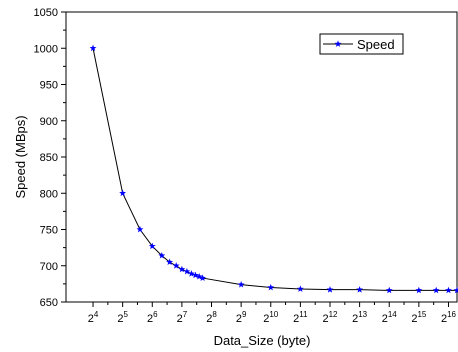  Describe the element at coordinates (49, 231) in the screenshot. I see `y-tick-label: 750` at that location.